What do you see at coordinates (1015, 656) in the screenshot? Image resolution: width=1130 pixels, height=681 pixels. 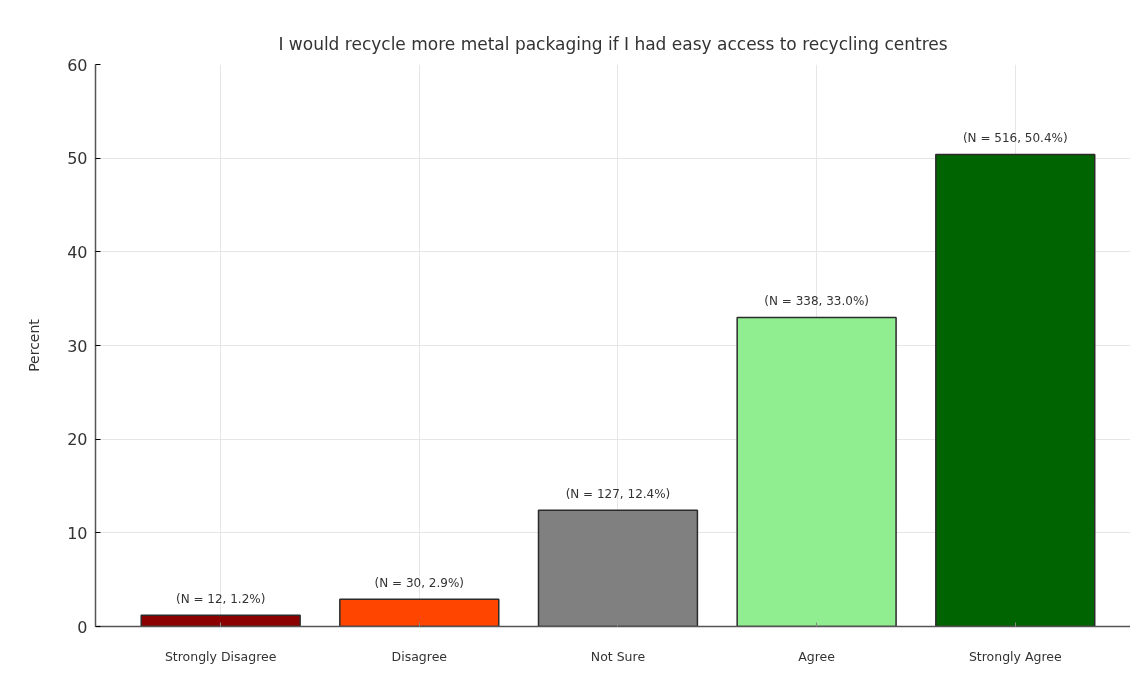 I see `x-tick-label: Strongly Agree` at bounding box center [1015, 656].